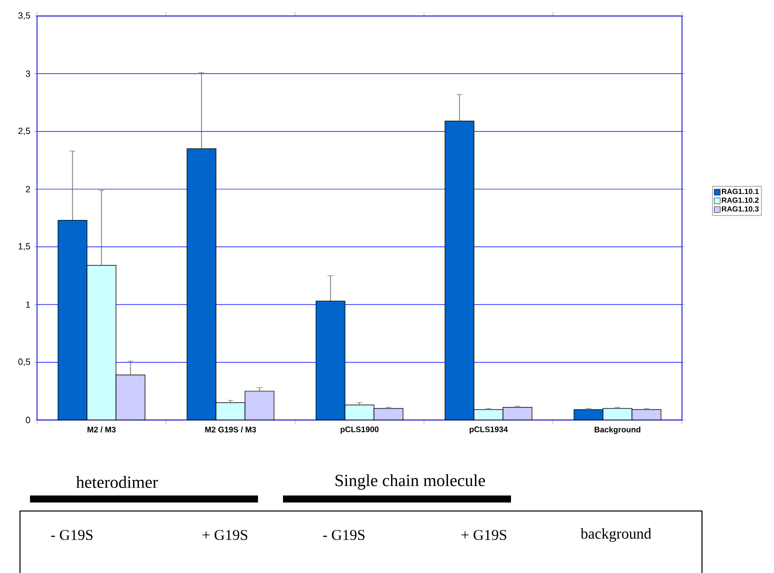 Image resolution: width=774 pixels, height=573 pixels. What do you see at coordinates (28, 304) in the screenshot?
I see `y-tick-label: 1` at bounding box center [28, 304].